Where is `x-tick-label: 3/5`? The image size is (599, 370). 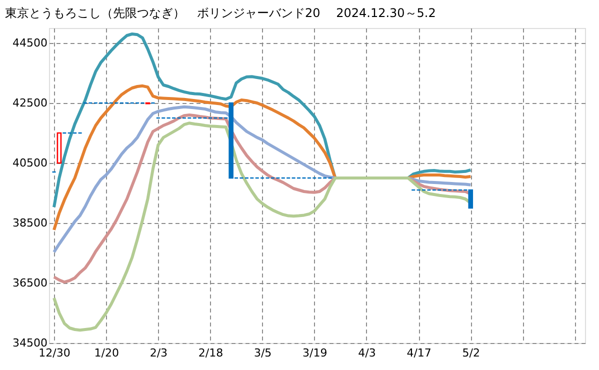
x-tick-label: 3/5 is located at coordinates (263, 353).